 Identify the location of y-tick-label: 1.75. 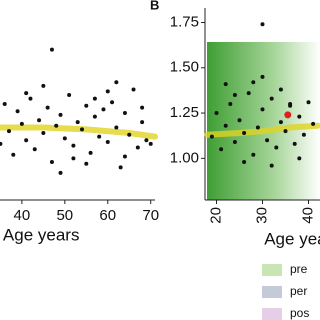
(184, 21).